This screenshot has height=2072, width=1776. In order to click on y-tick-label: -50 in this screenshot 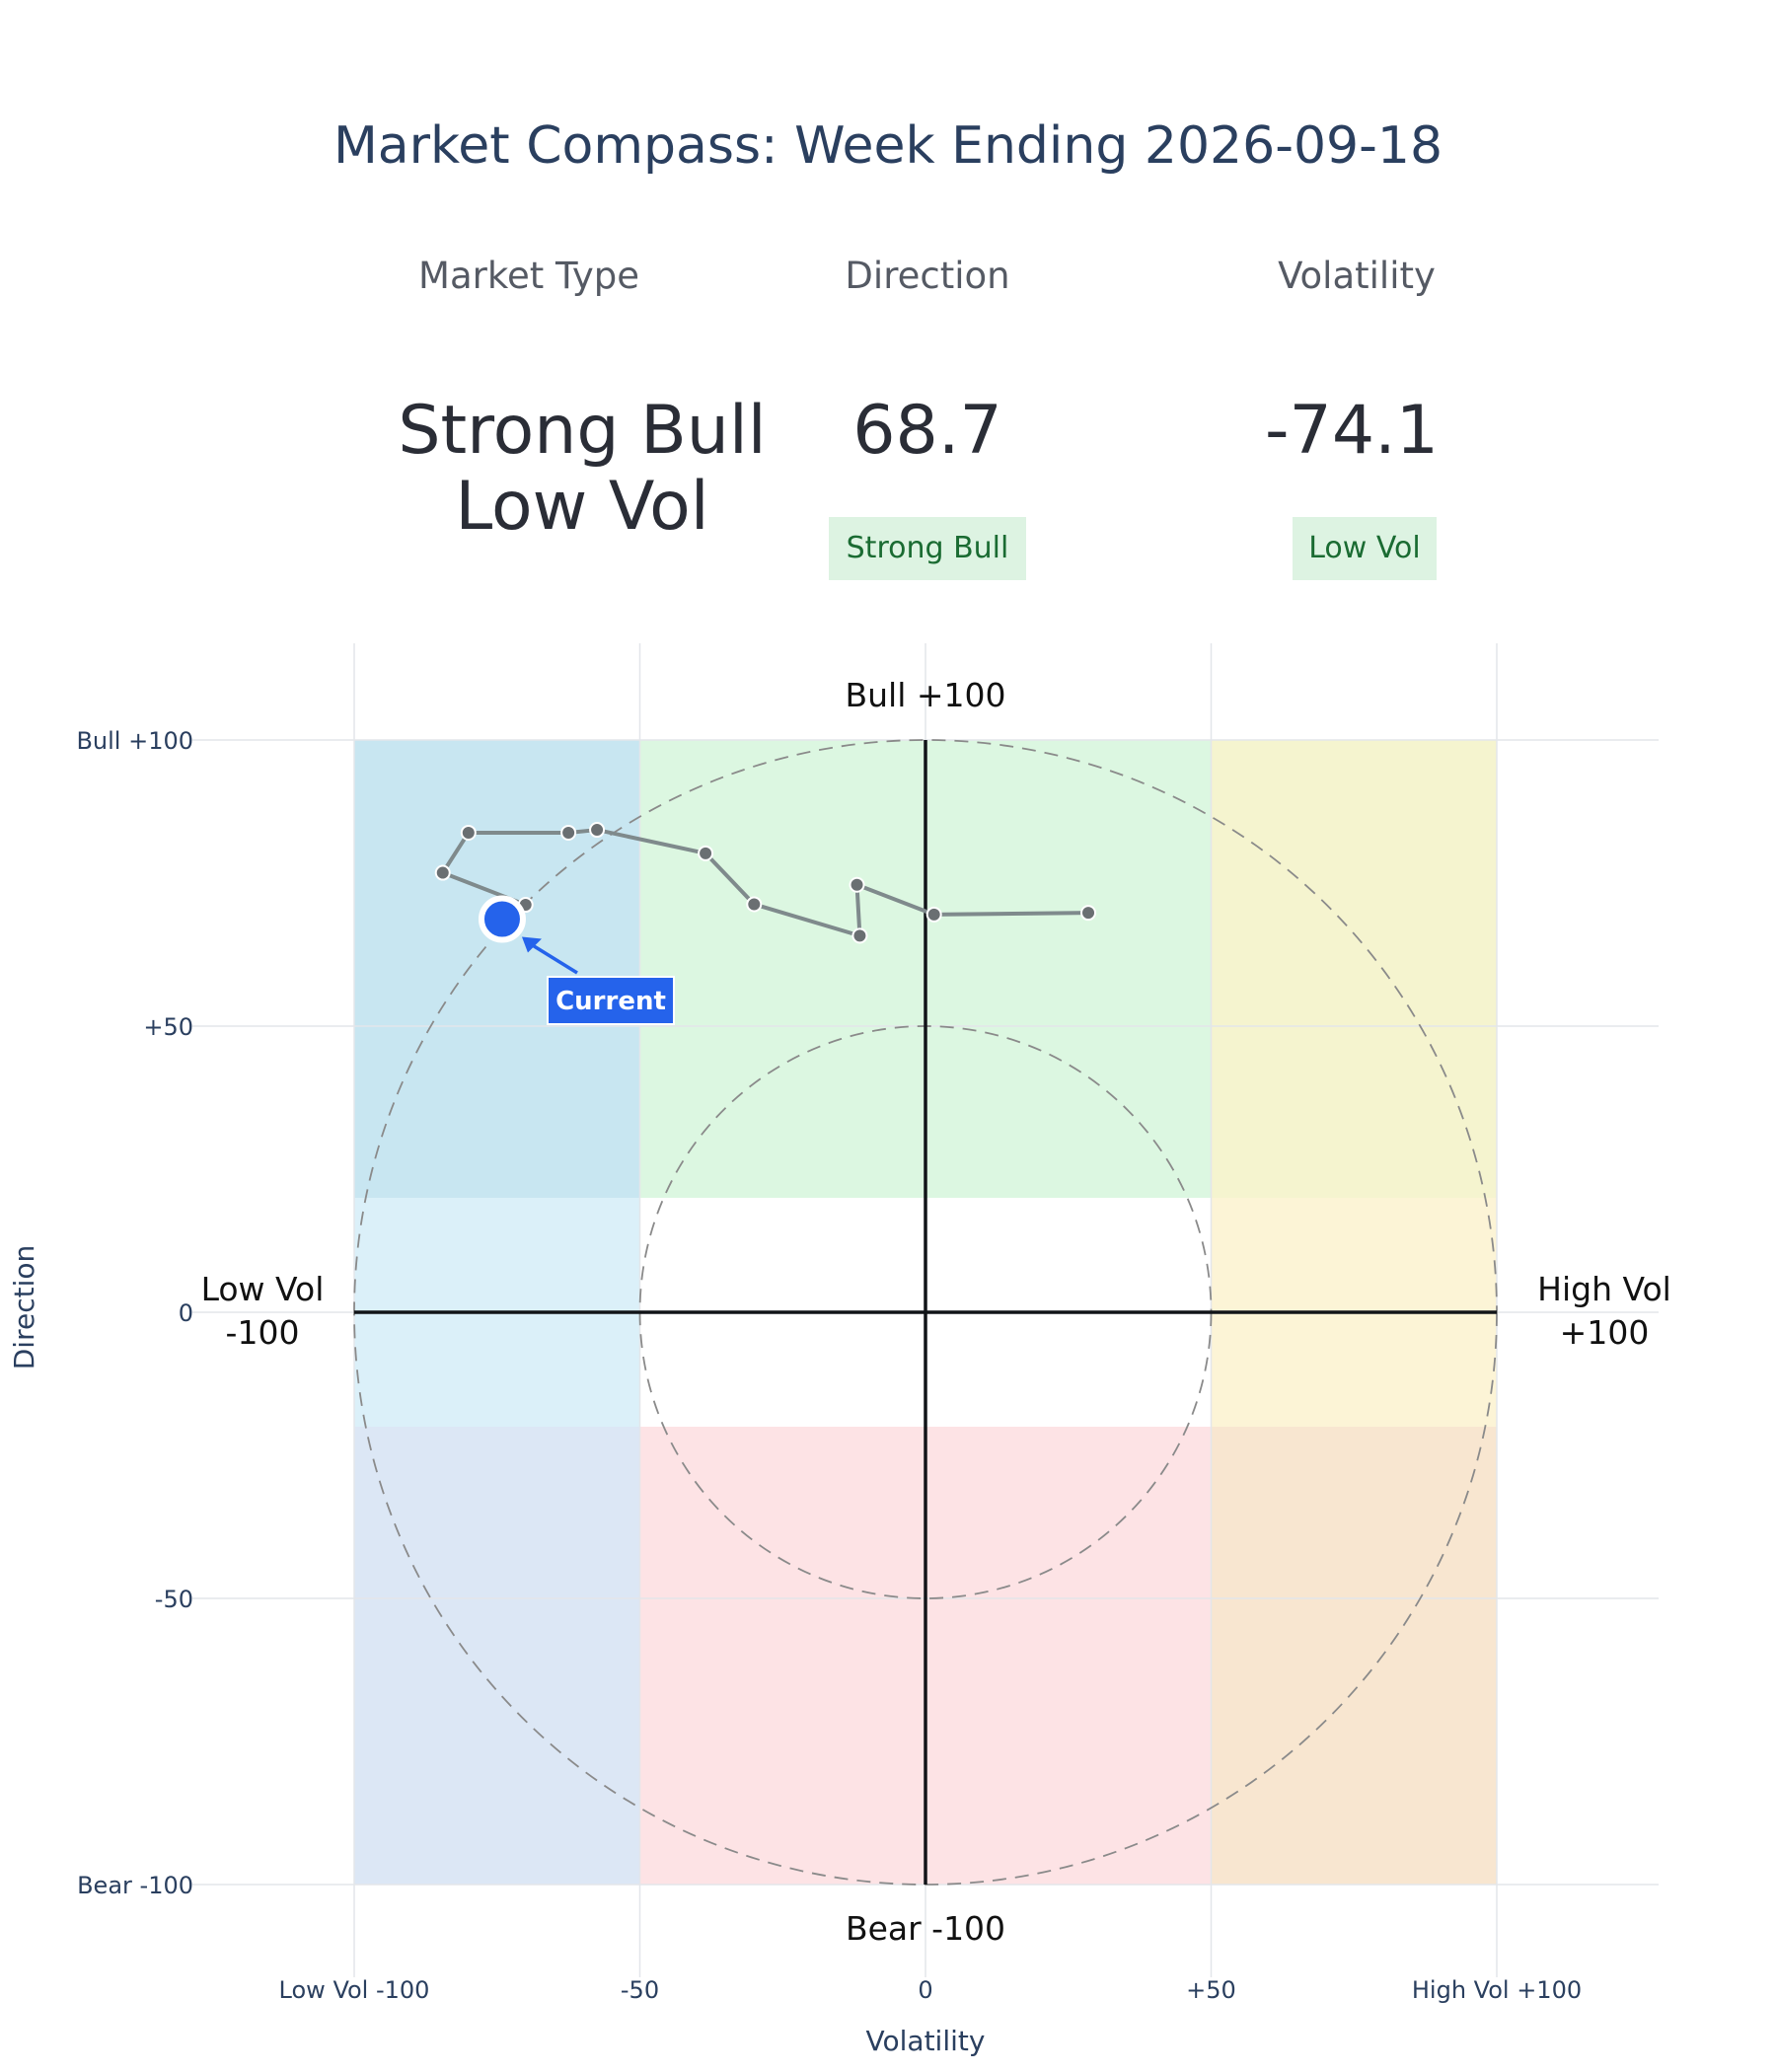, I will do `click(174, 1600)`.